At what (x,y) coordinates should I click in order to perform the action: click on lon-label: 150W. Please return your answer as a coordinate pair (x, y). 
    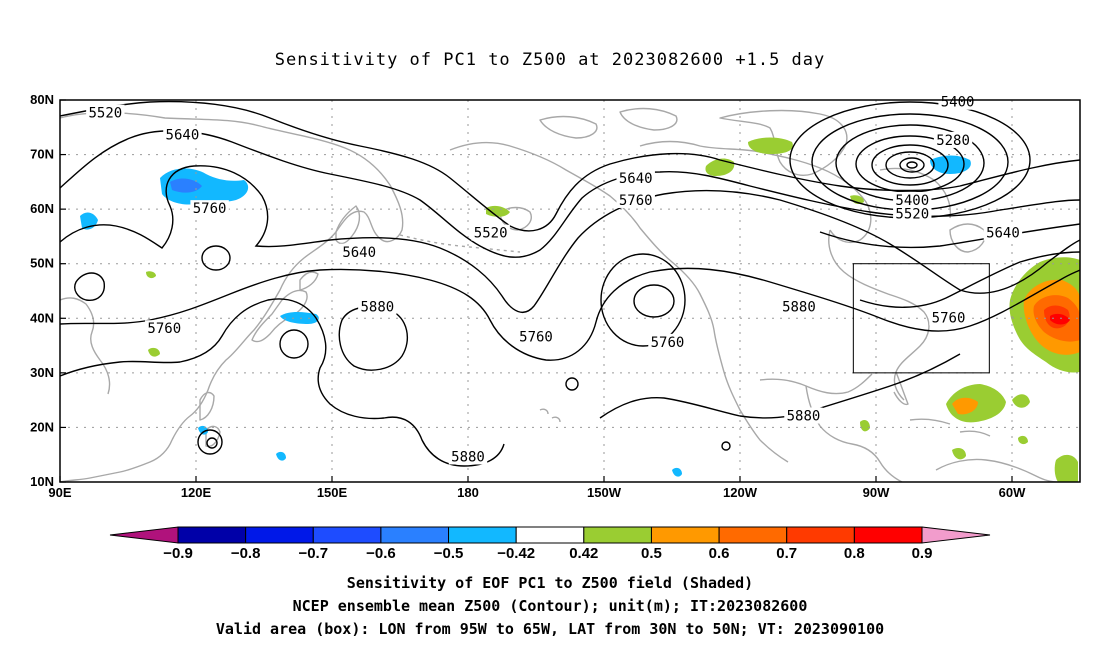
    Looking at the image, I should click on (604, 492).